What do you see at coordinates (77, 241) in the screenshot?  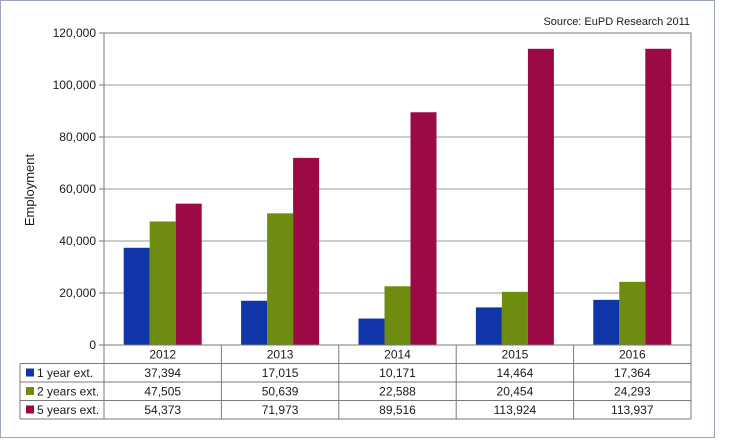 I see `y-tick-label: 40,000` at bounding box center [77, 241].